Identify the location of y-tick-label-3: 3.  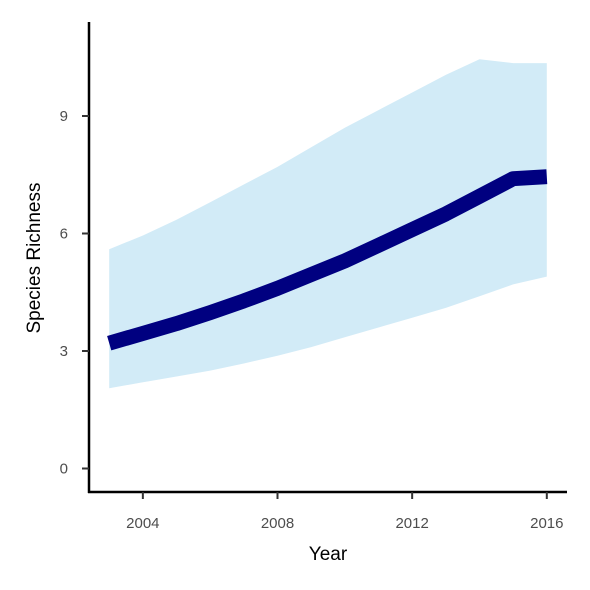
(64, 351).